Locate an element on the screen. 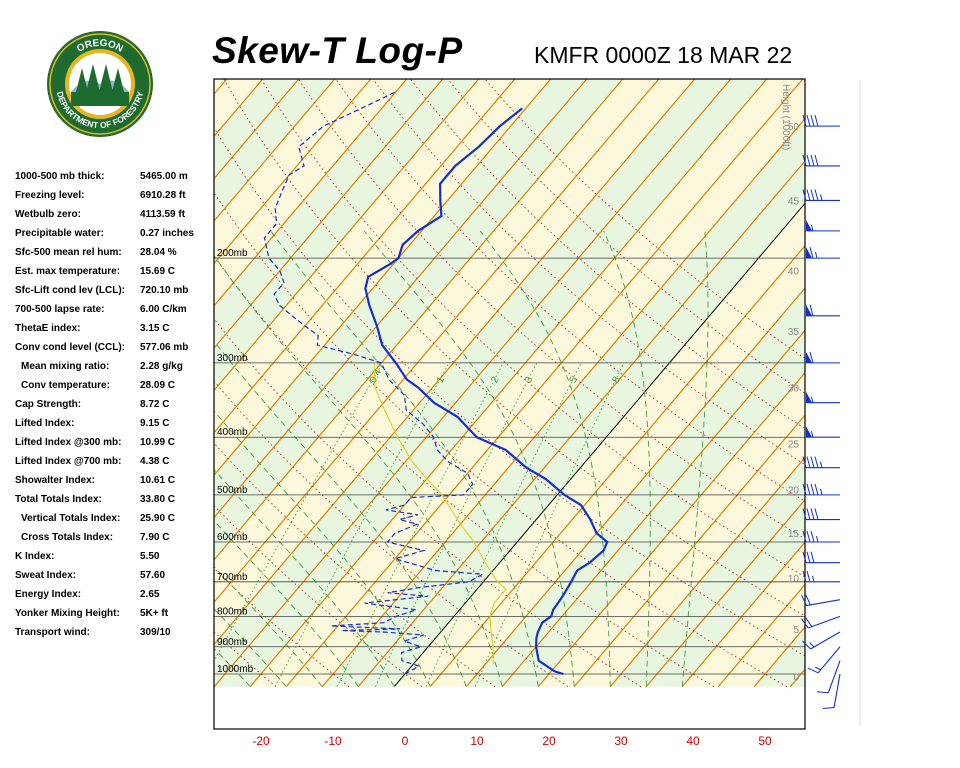  station-time-label: KMFR 0000Z 18 MAR 22 is located at coordinates (663, 55).